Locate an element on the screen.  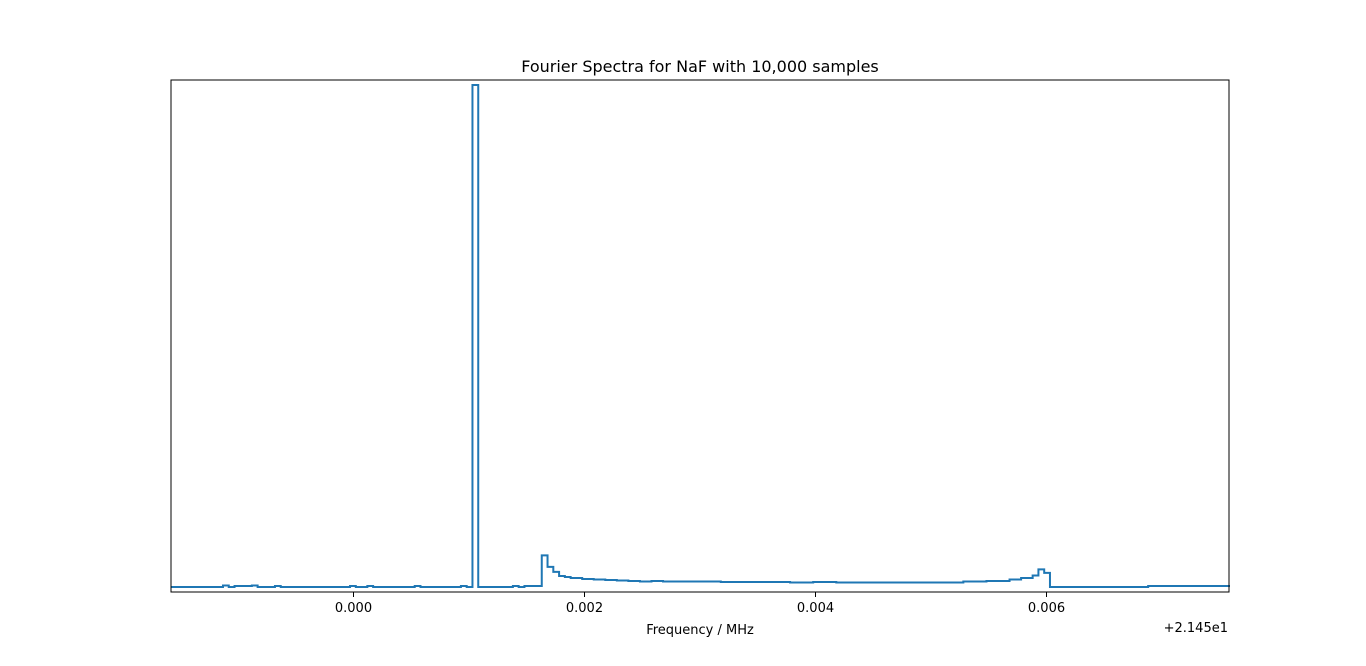
x-tick-label: 0.000 is located at coordinates (353, 608).